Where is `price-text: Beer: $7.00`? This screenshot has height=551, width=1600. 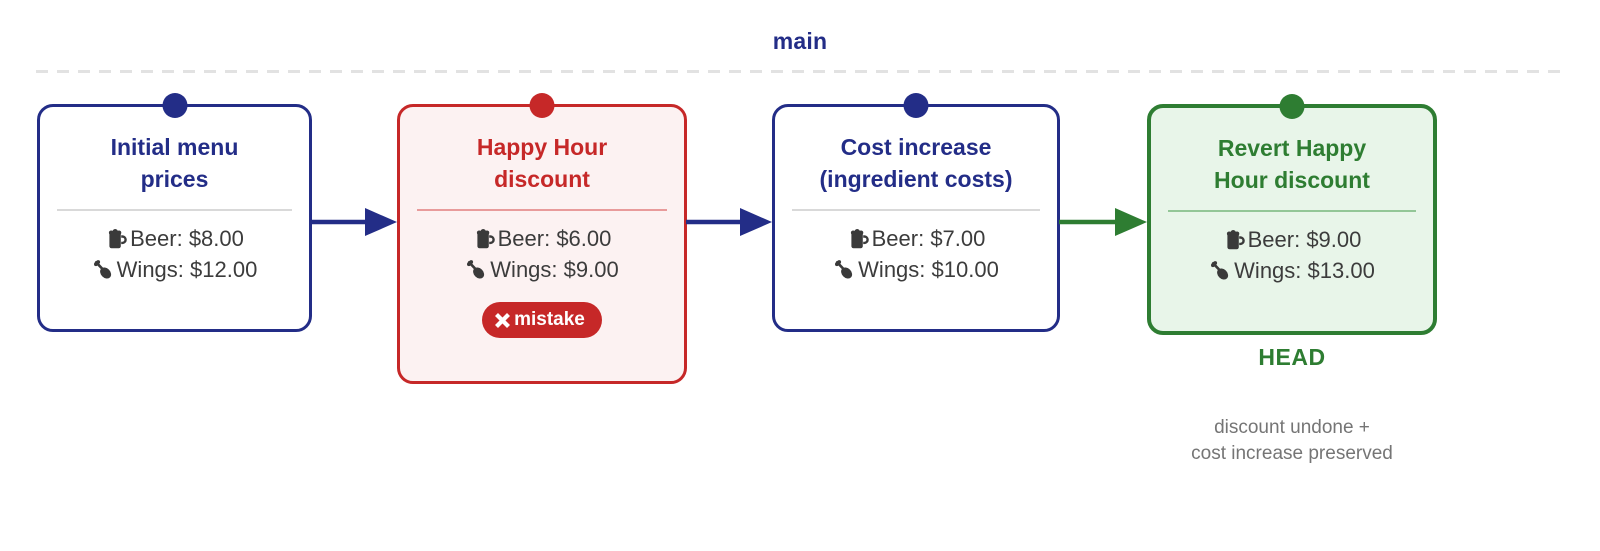 price-text: Beer: $7.00 is located at coordinates (928, 238).